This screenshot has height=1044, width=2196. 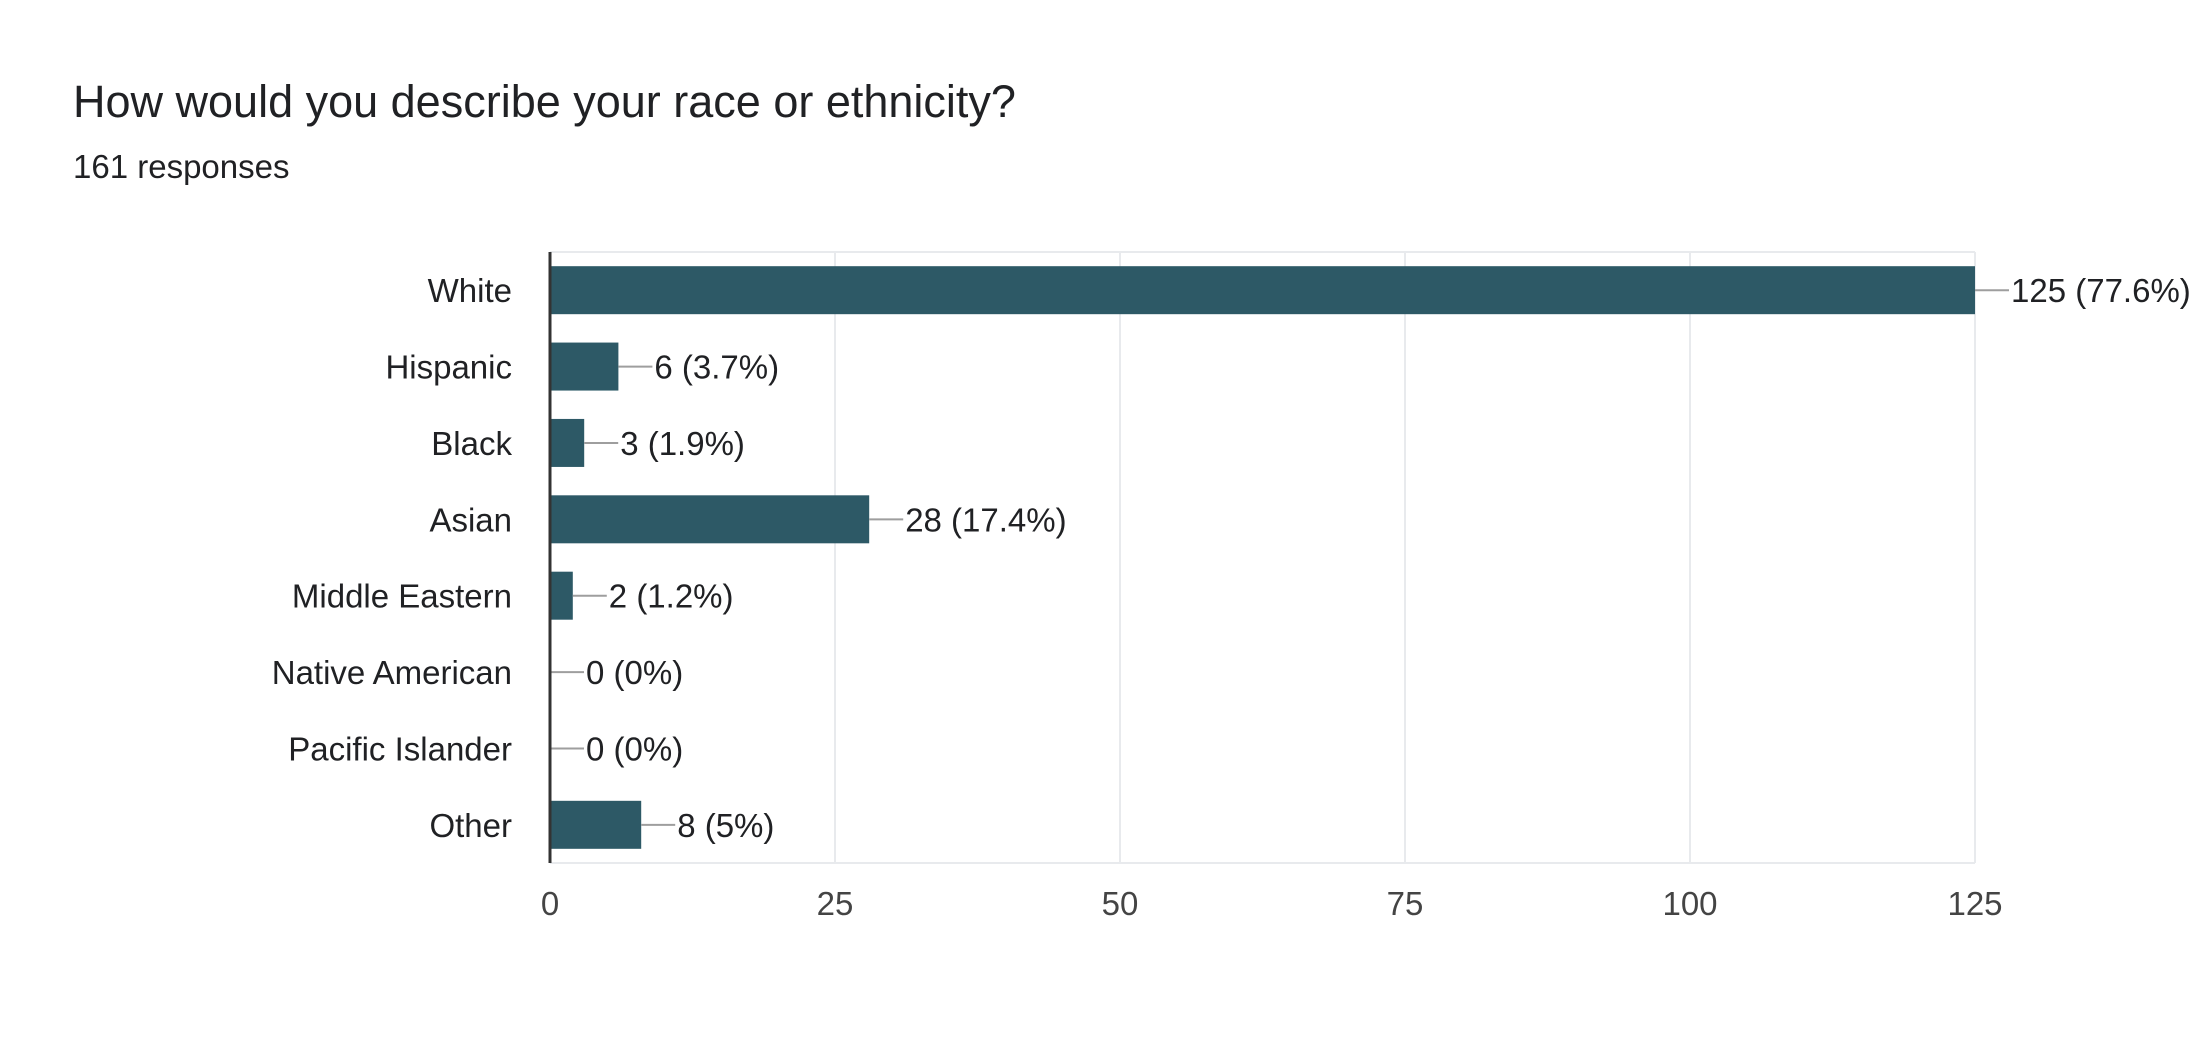 What do you see at coordinates (402, 596) in the screenshot?
I see `category-label: Middle Eastern` at bounding box center [402, 596].